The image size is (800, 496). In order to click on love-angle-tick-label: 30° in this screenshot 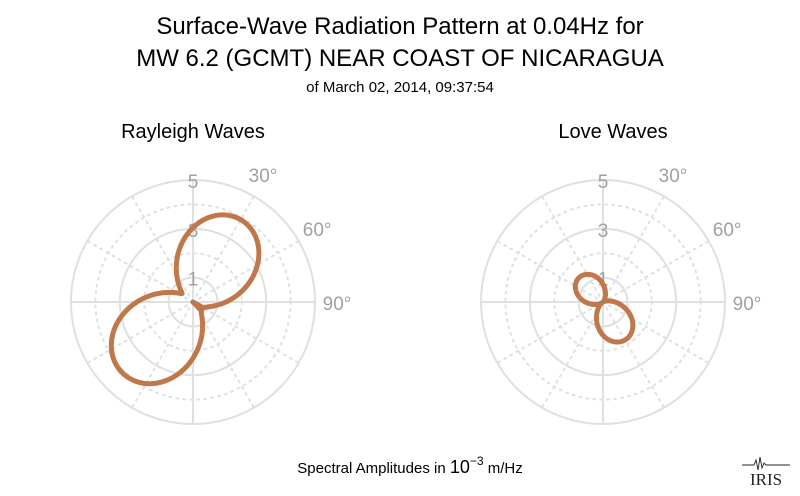, I will do `click(673, 176)`.